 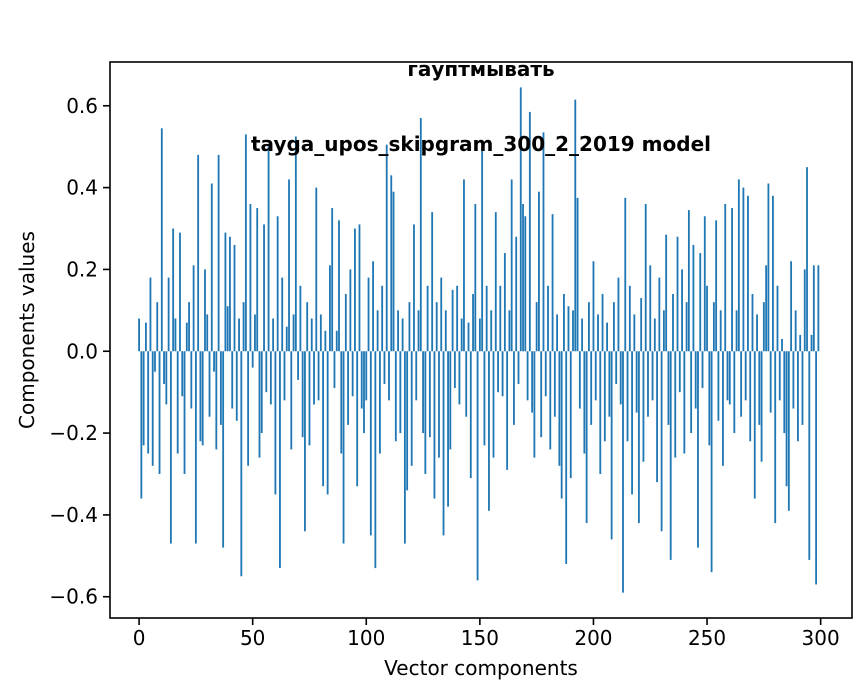 What do you see at coordinates (82, 188) in the screenshot?
I see `y-tick-label: 0.4` at bounding box center [82, 188].